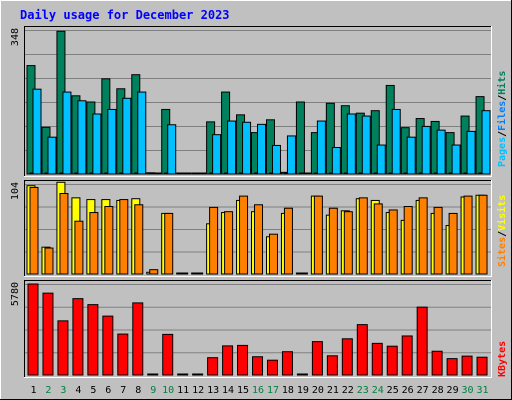  I want to click on day-label-23: 23, so click(363, 390).